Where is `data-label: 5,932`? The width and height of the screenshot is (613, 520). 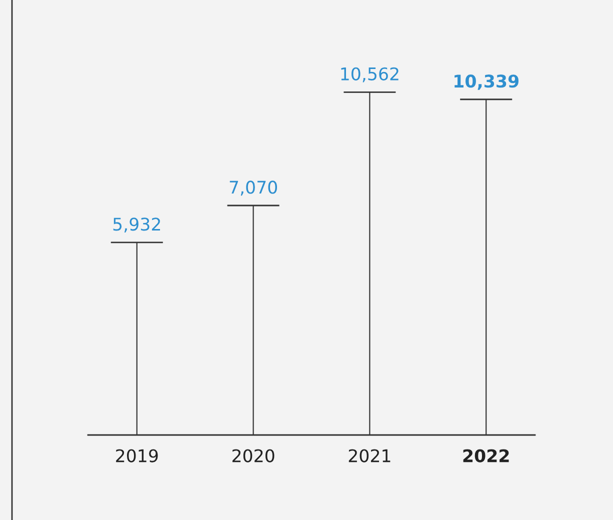
data-label: 5,932 is located at coordinates (136, 225).